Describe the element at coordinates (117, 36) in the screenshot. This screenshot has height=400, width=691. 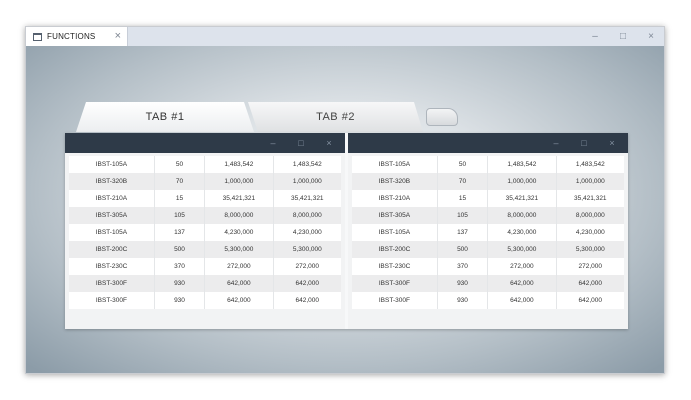
I see `close-tab-icon: ×` at that location.